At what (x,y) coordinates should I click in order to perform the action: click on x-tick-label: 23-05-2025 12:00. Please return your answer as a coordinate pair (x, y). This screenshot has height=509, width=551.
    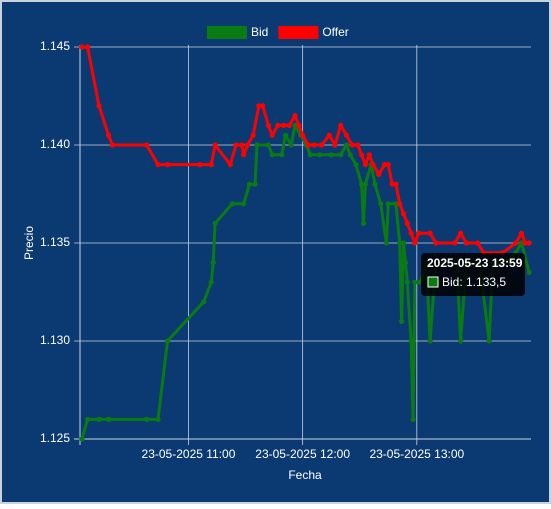
    Looking at the image, I should click on (302, 454).